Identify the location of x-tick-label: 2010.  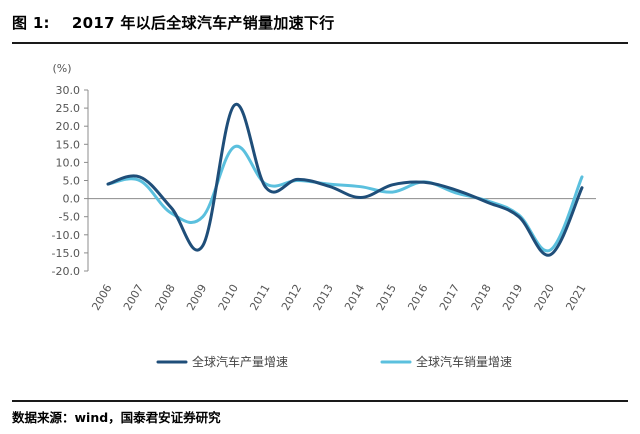
(228, 297).